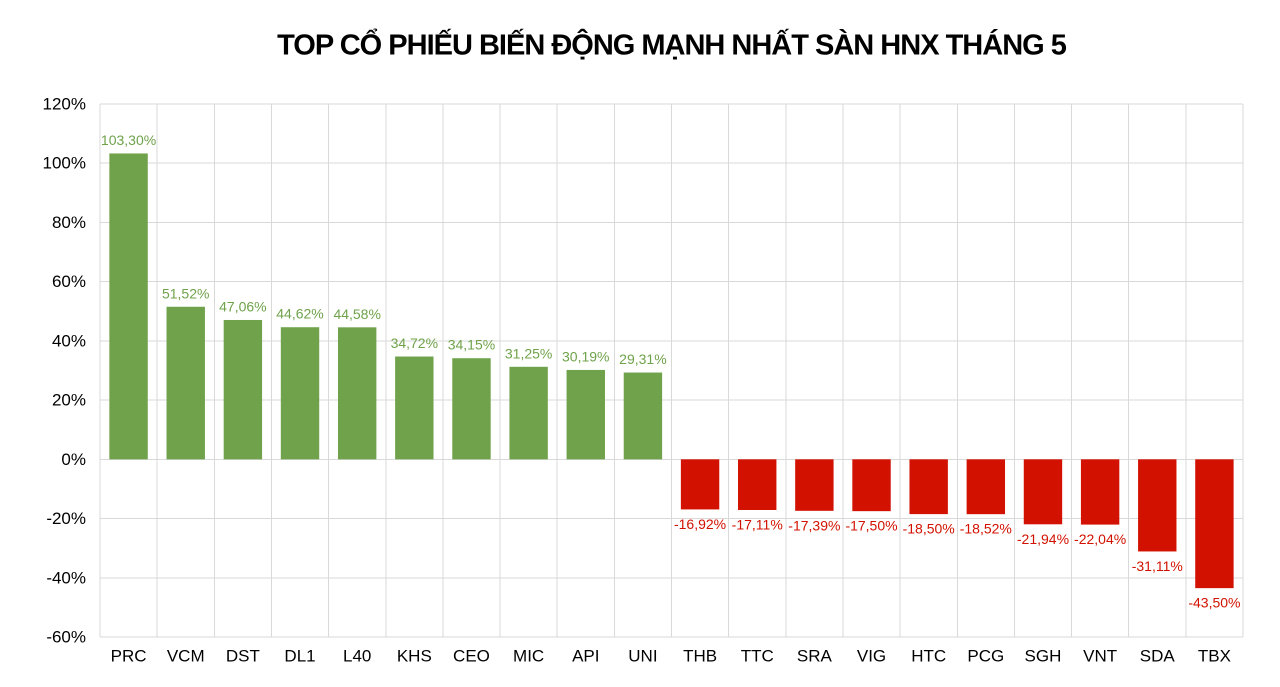  I want to click on svg-text: 47,06%, so click(242, 306).